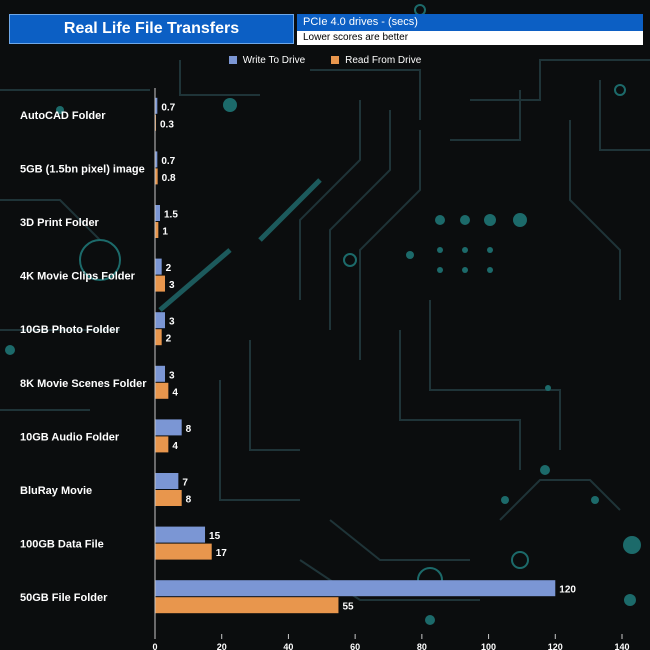  What do you see at coordinates (335, 60) in the screenshot?
I see `legend-swatch-read` at bounding box center [335, 60].